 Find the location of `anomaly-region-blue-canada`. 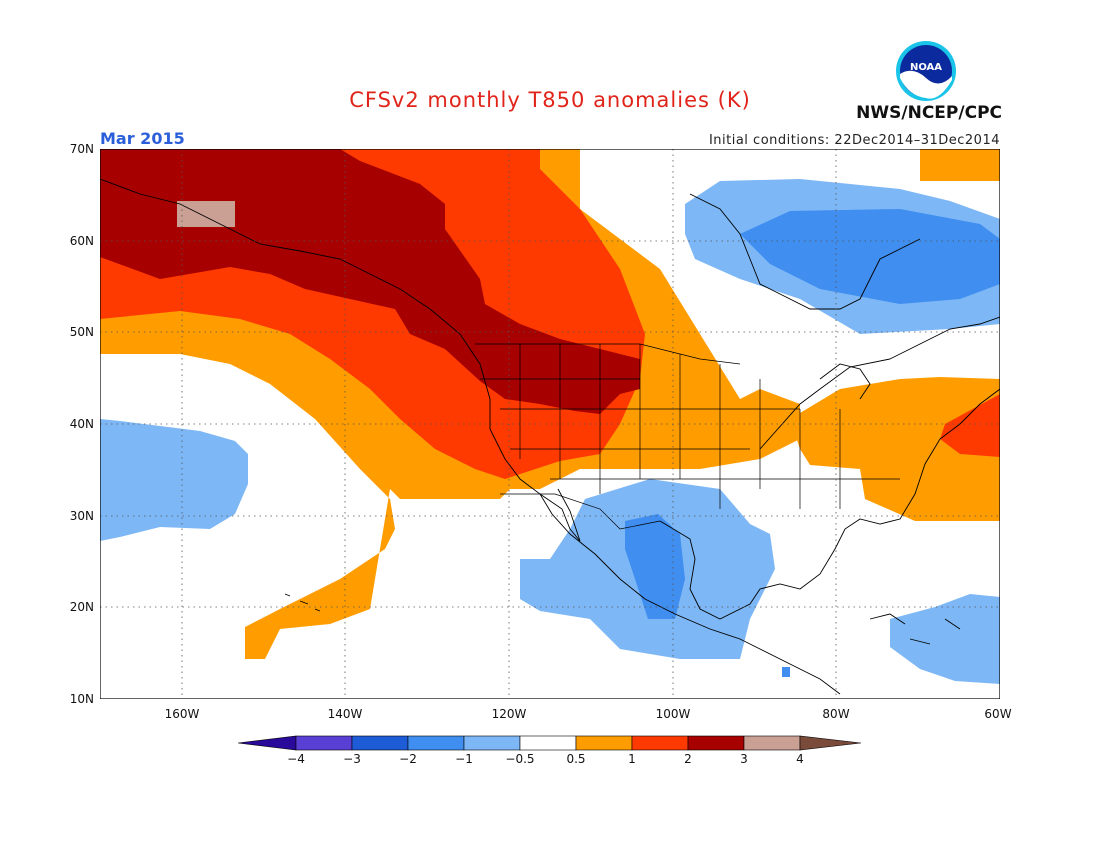

anomaly-region-blue-canada is located at coordinates (870, 256).